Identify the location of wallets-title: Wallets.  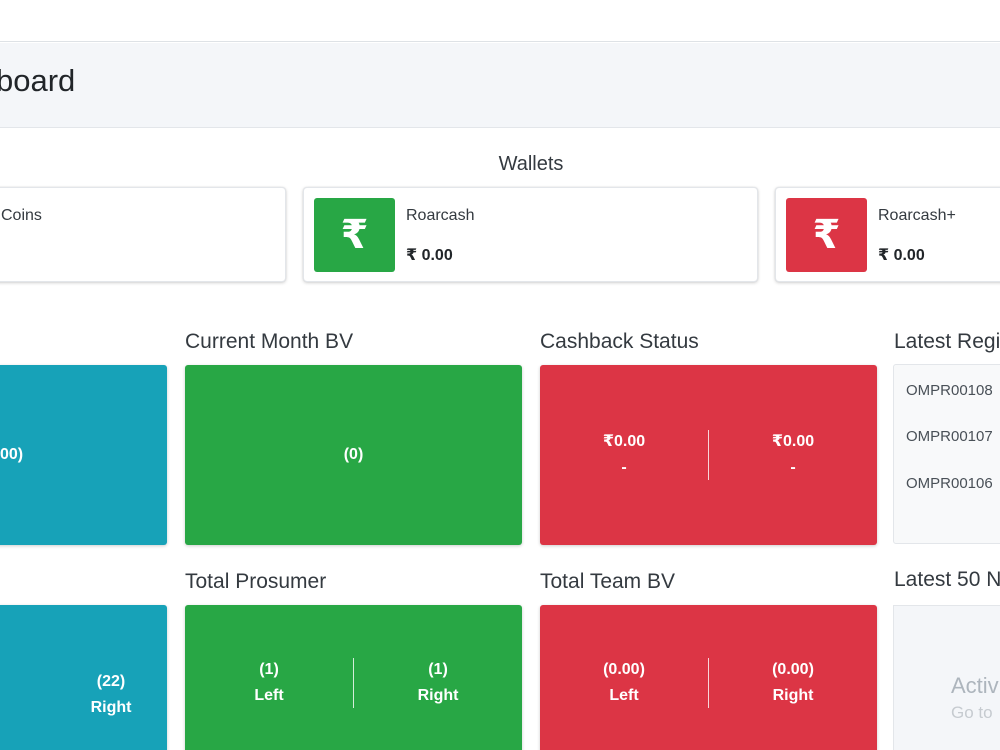
(531, 164).